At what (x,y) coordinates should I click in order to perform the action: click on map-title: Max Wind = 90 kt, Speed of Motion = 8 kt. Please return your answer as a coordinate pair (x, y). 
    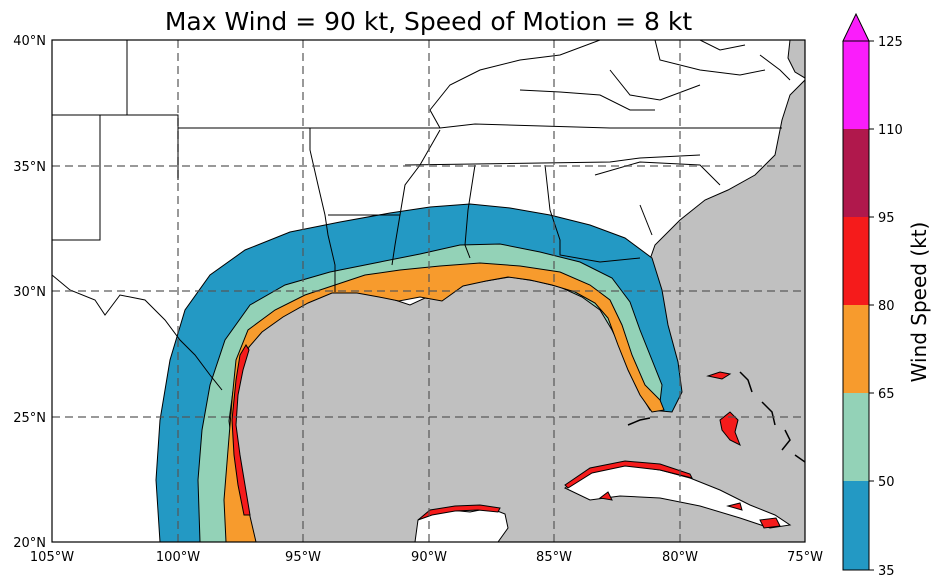
    Looking at the image, I should click on (428, 21).